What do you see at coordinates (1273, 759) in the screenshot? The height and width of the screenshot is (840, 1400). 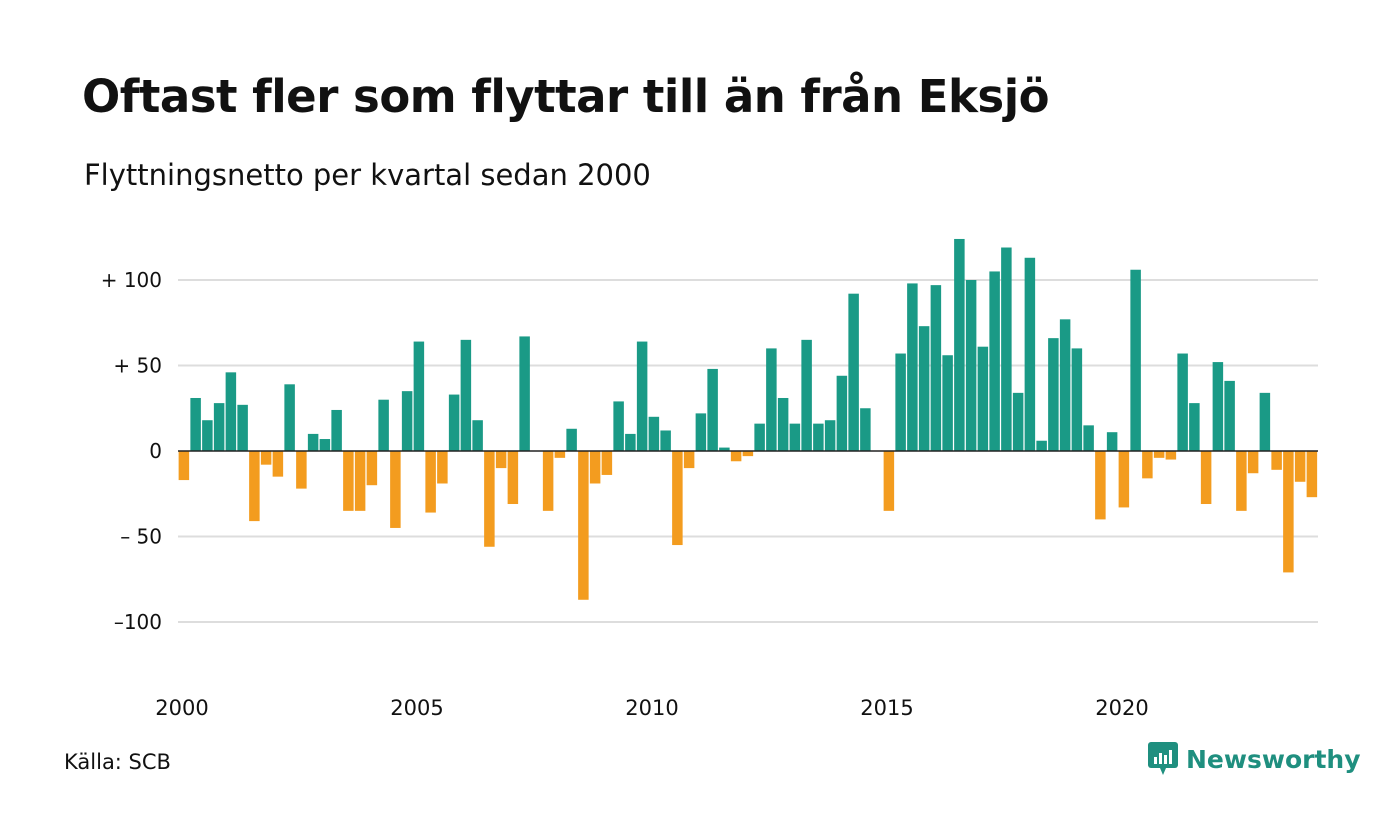 I see `brand-name: Newsworthy` at bounding box center [1273, 759].